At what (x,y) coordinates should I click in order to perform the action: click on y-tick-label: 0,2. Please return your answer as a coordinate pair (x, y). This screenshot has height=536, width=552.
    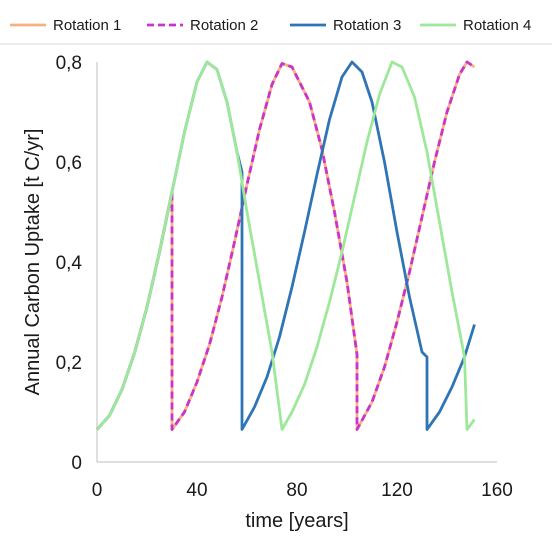
    Looking at the image, I should click on (69, 363).